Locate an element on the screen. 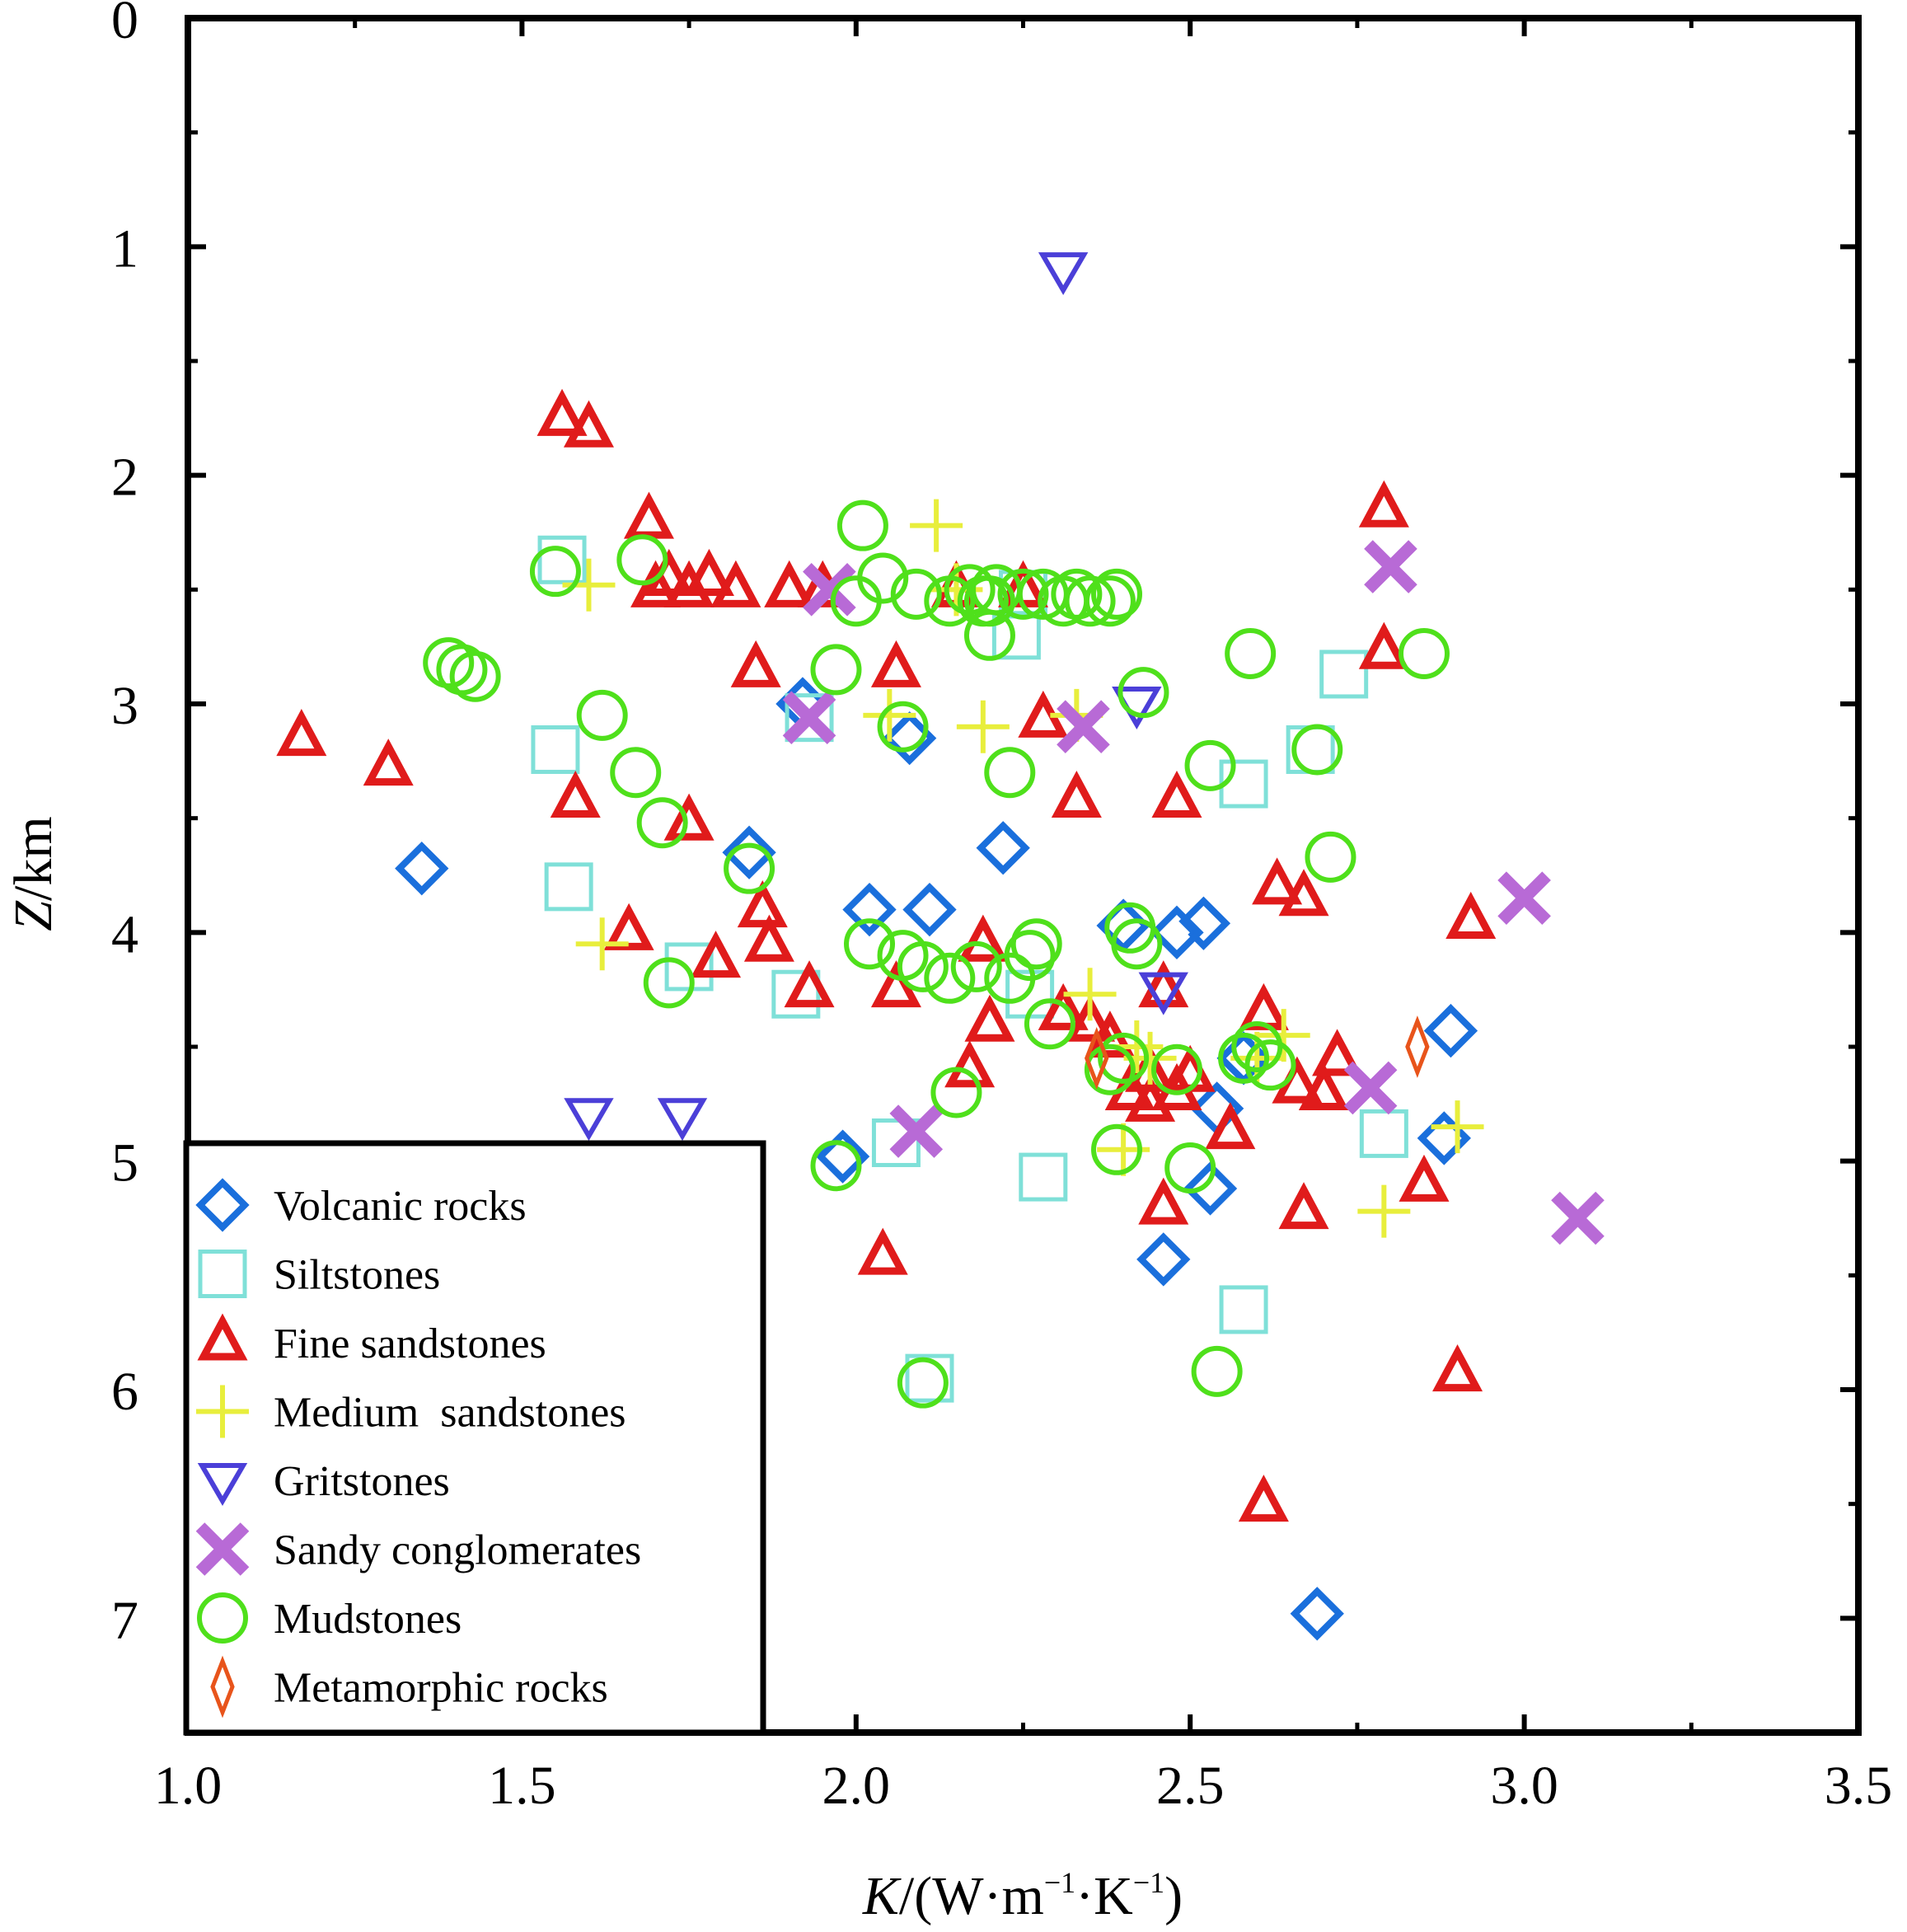 The width and height of the screenshot is (1907, 1932). y-tick-label: 5 is located at coordinates (124, 1163).